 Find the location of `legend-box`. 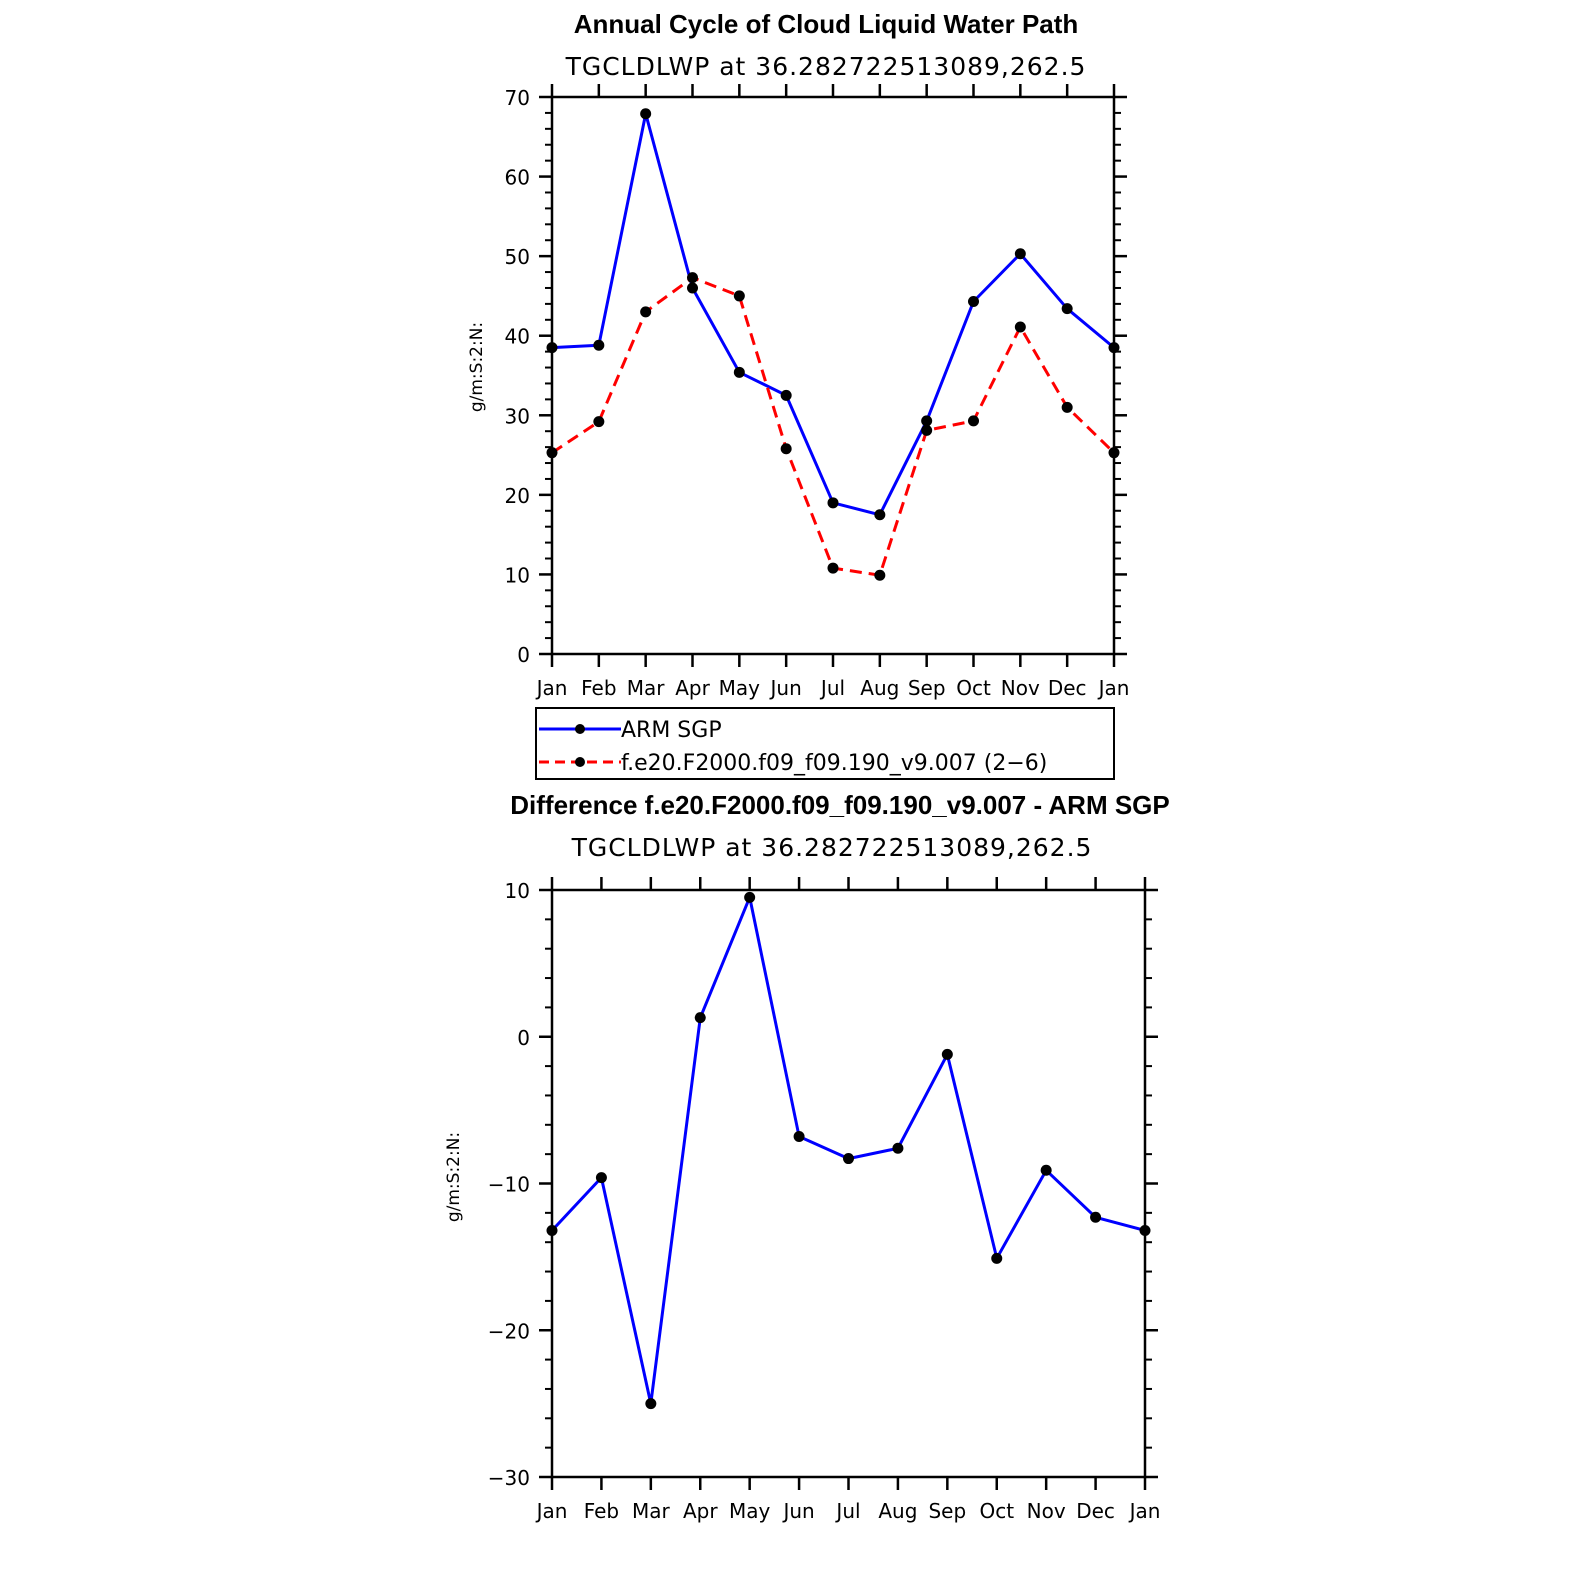

legend-box is located at coordinates (825, 743).